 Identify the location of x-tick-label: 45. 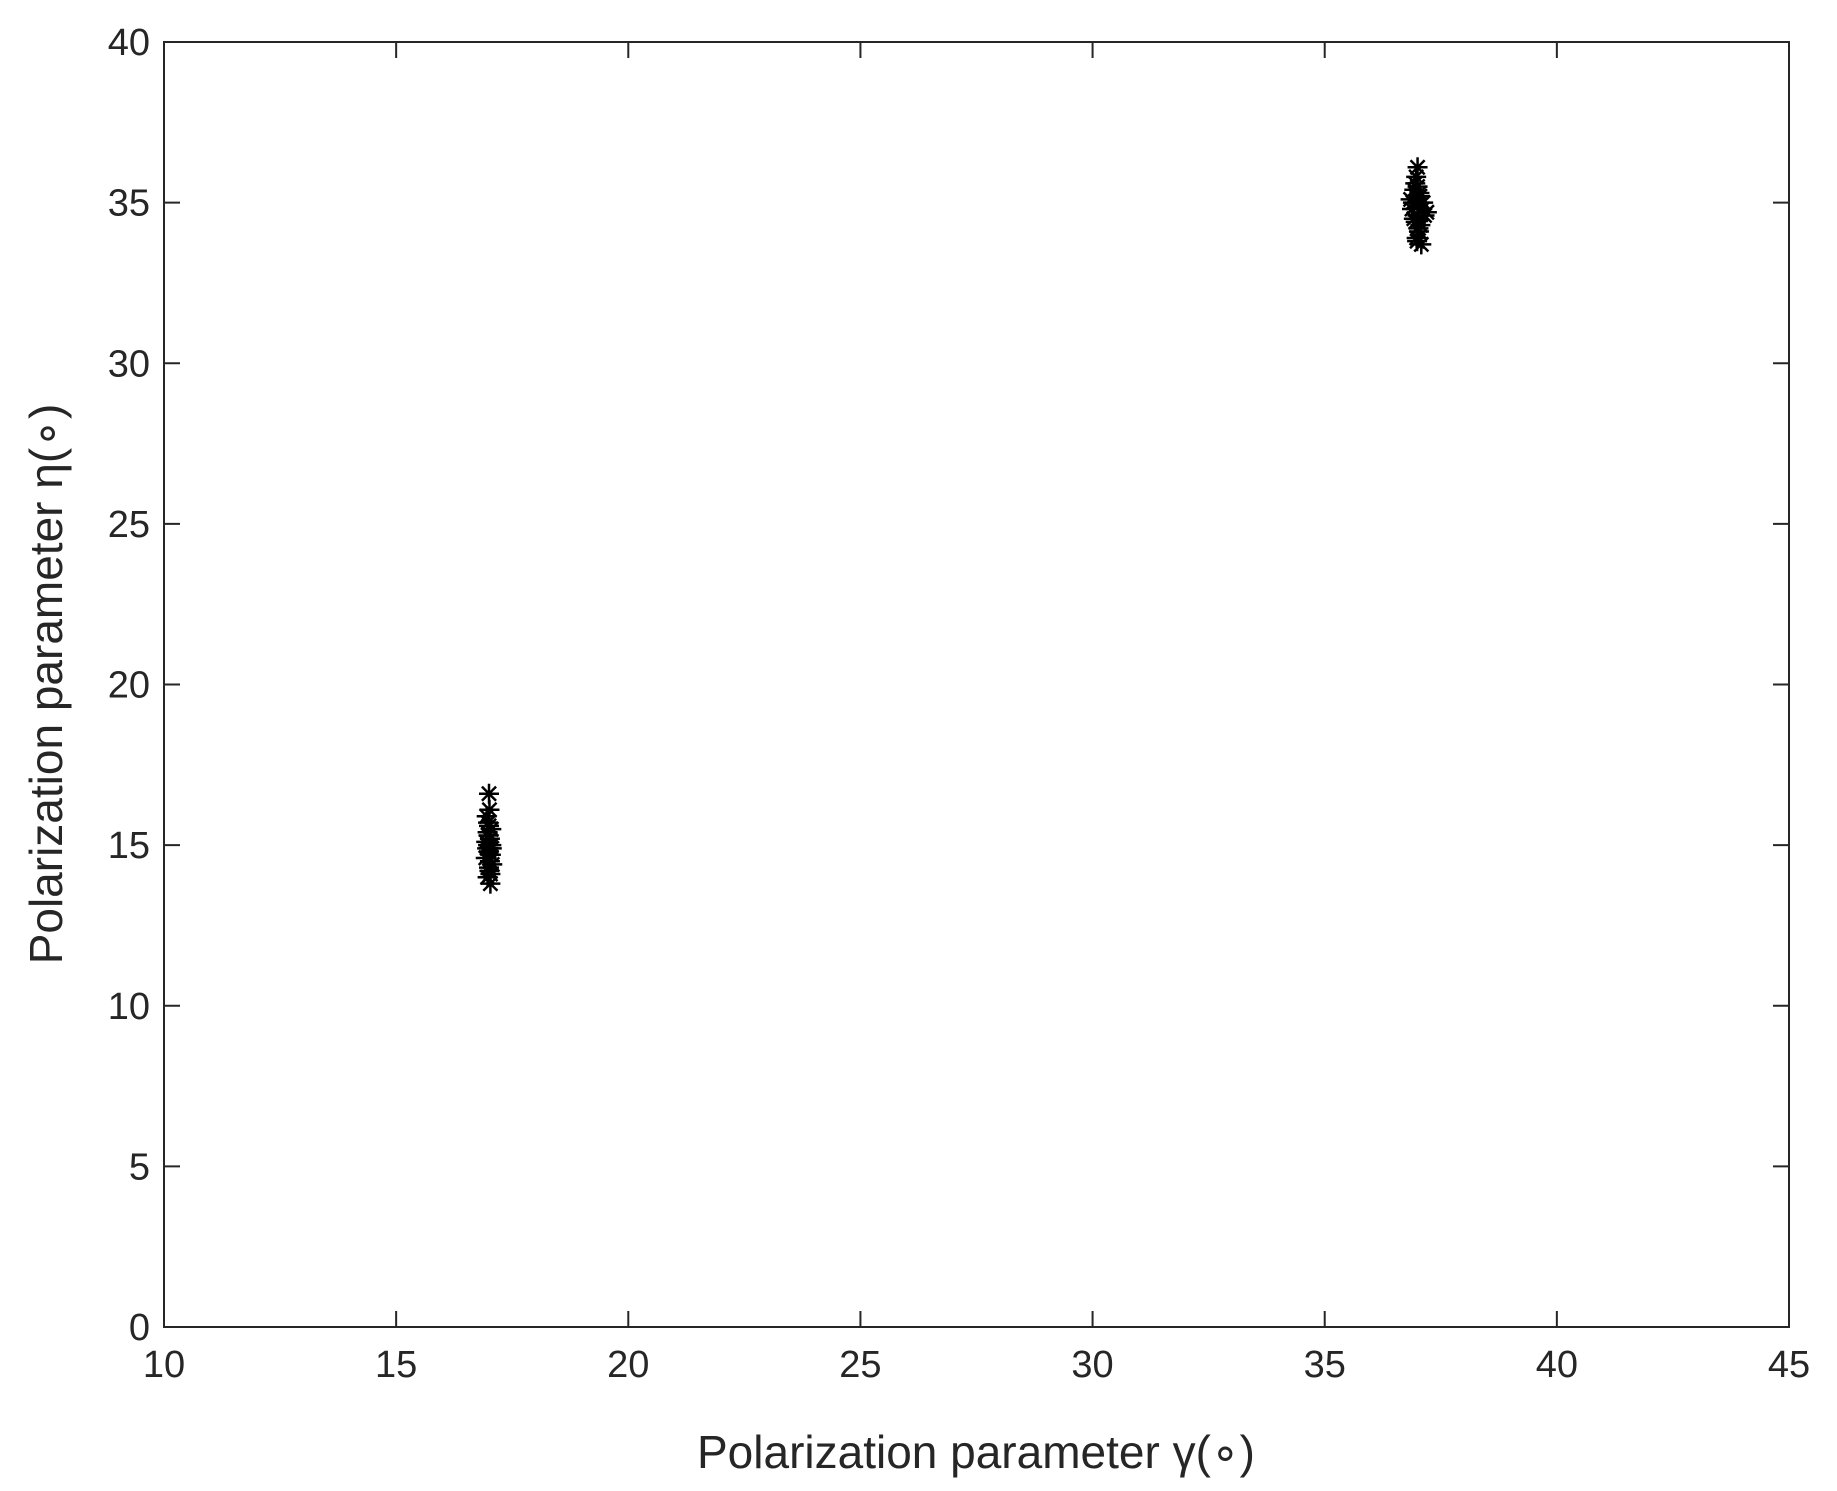
(1789, 1365).